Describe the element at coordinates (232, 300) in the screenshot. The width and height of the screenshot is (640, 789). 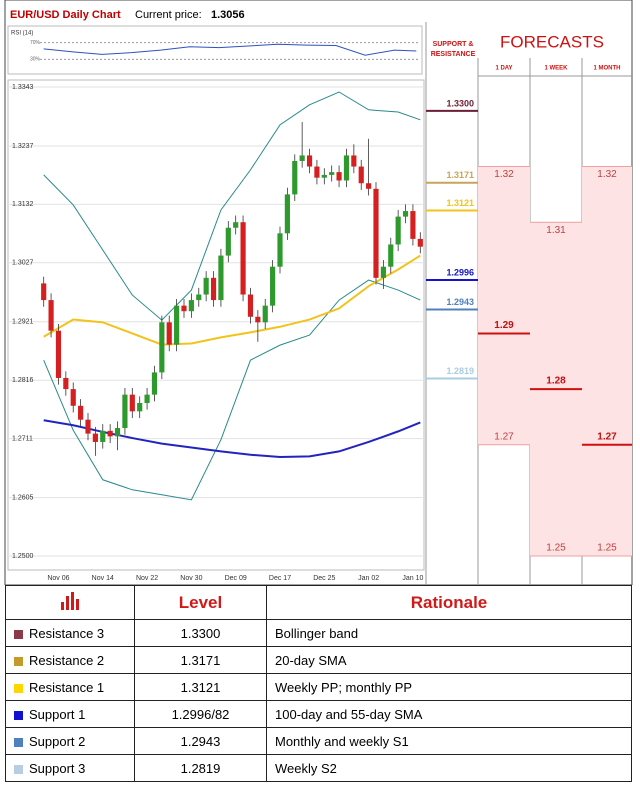
I see `overlay-line` at that location.